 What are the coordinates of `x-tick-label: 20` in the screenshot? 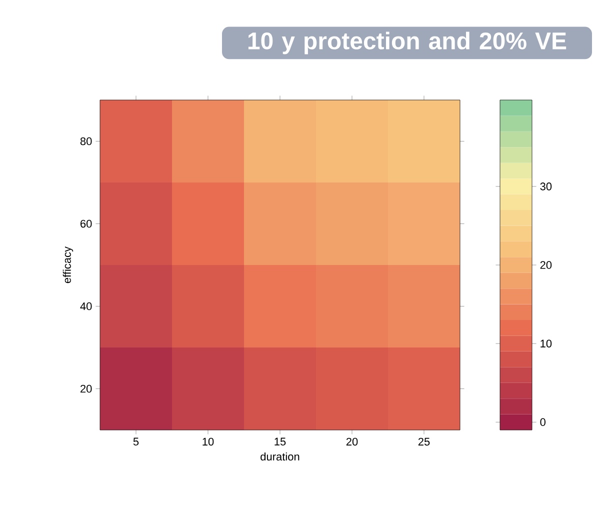 It's located at (352, 442).